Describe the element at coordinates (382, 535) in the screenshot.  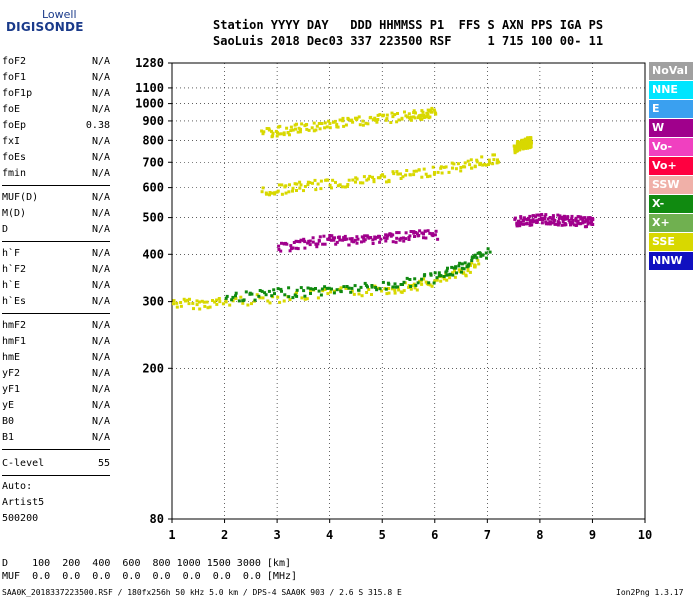
I see `x-tick-label: 5` at that location.